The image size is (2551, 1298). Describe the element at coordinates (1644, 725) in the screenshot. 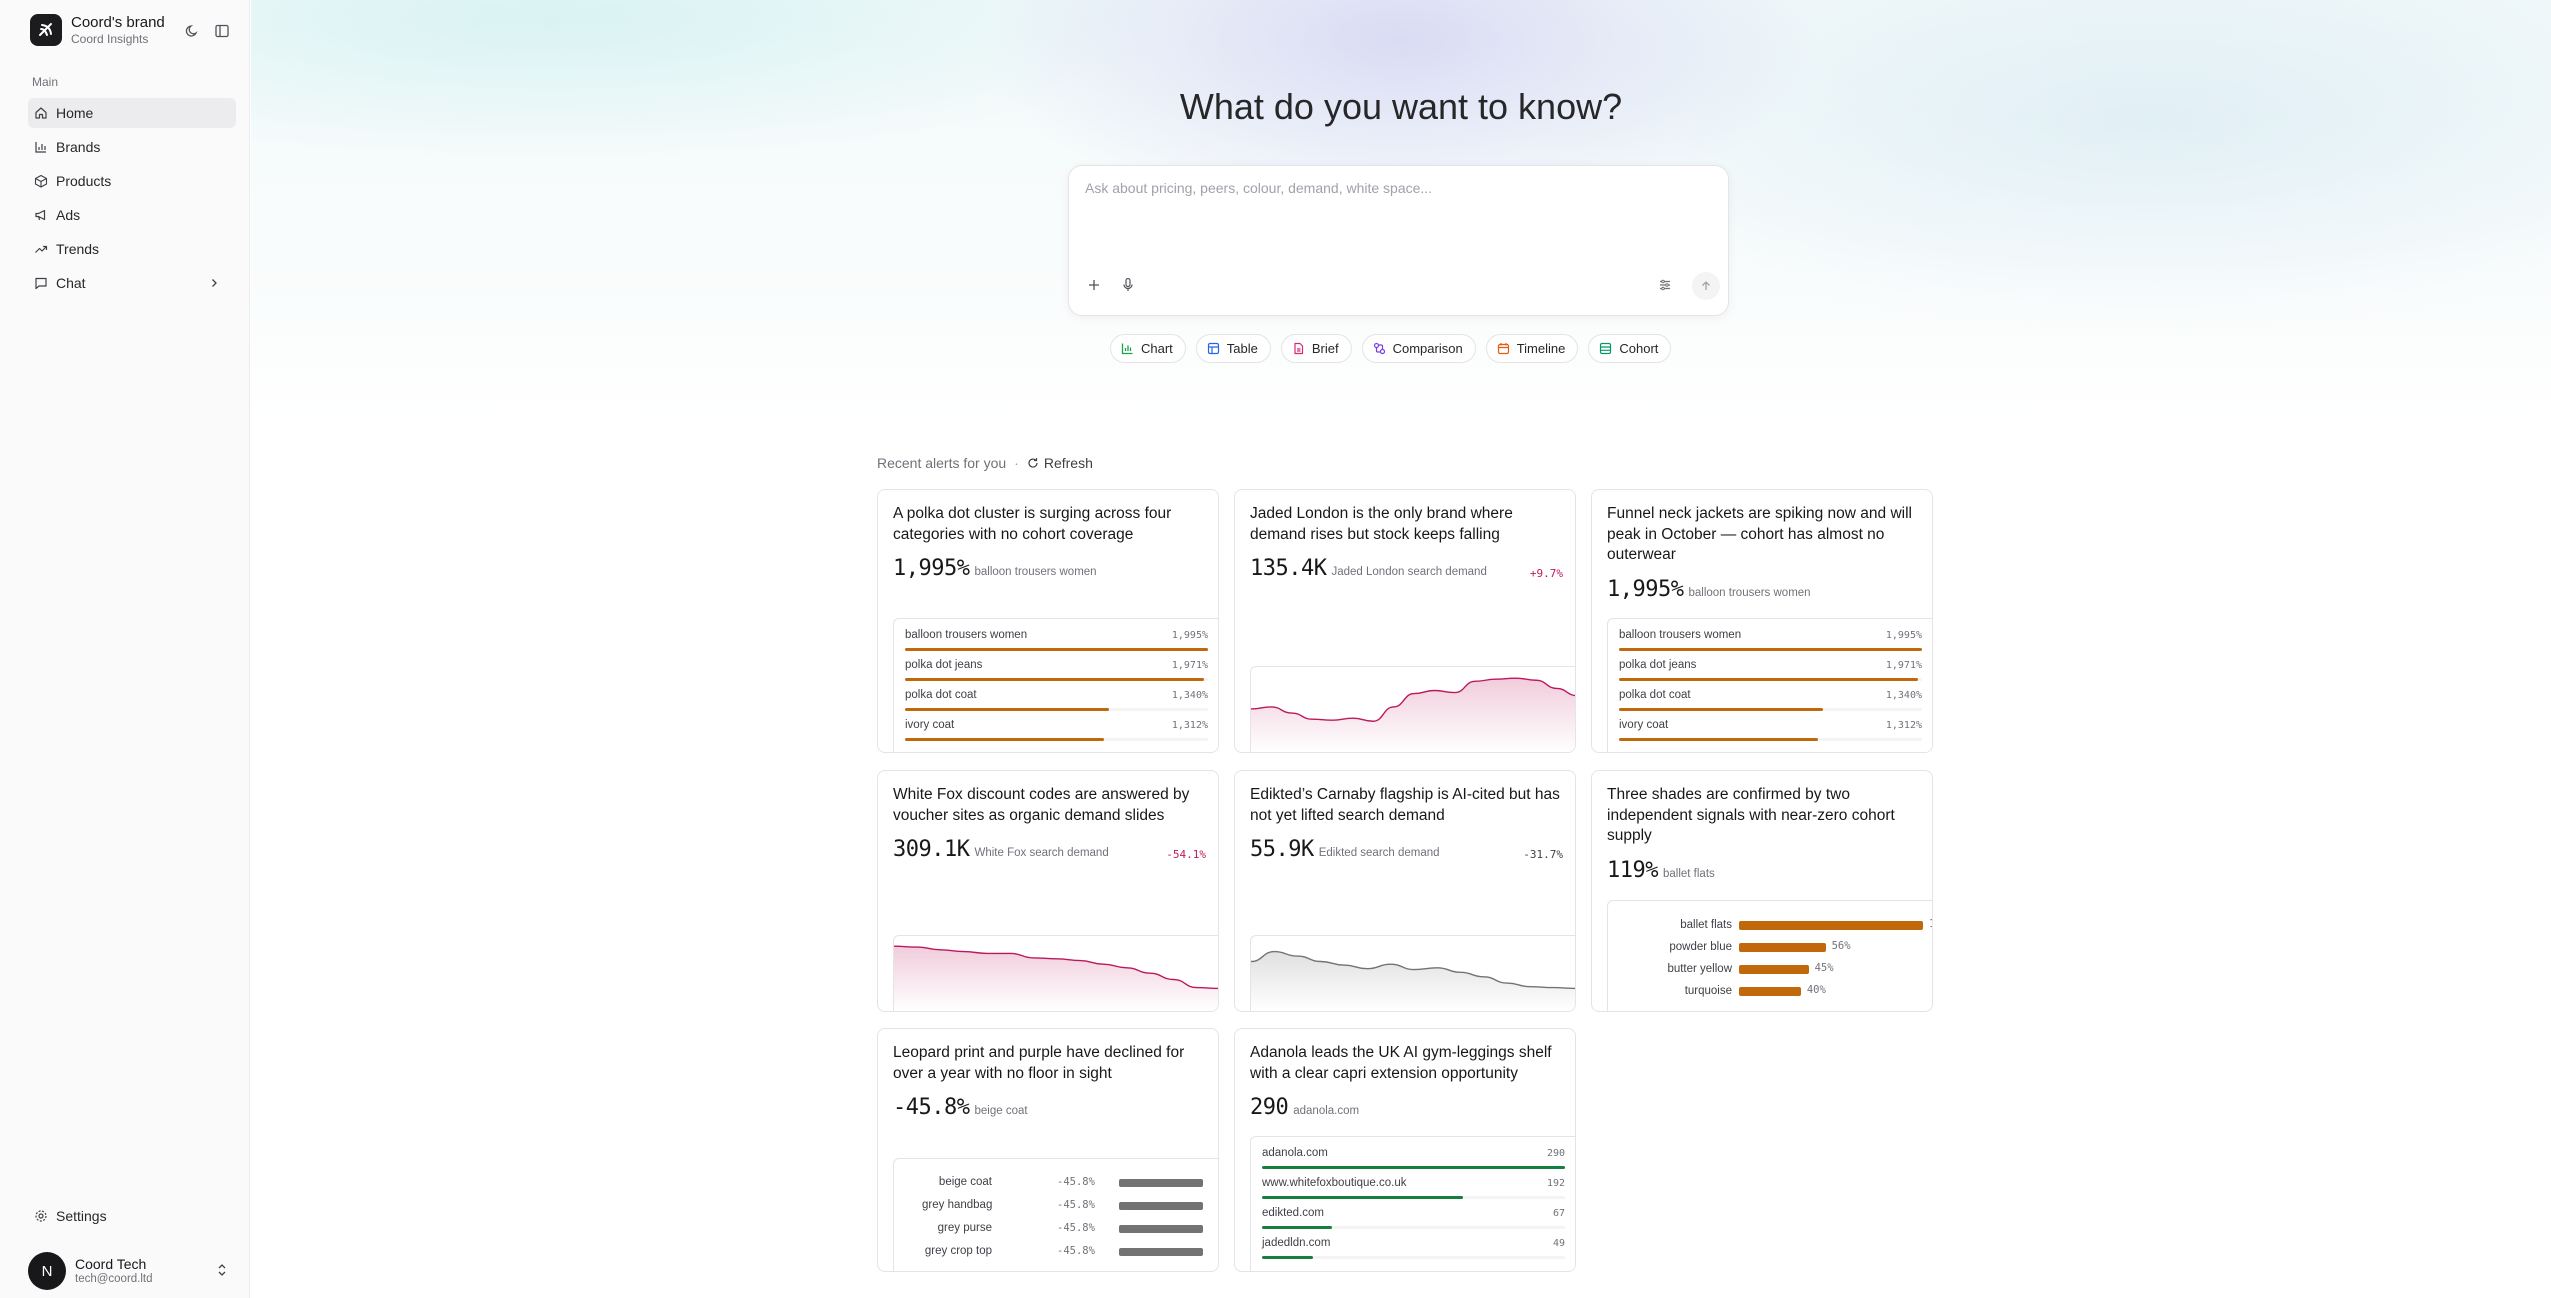

I see `bar-label: ivory coat` at that location.